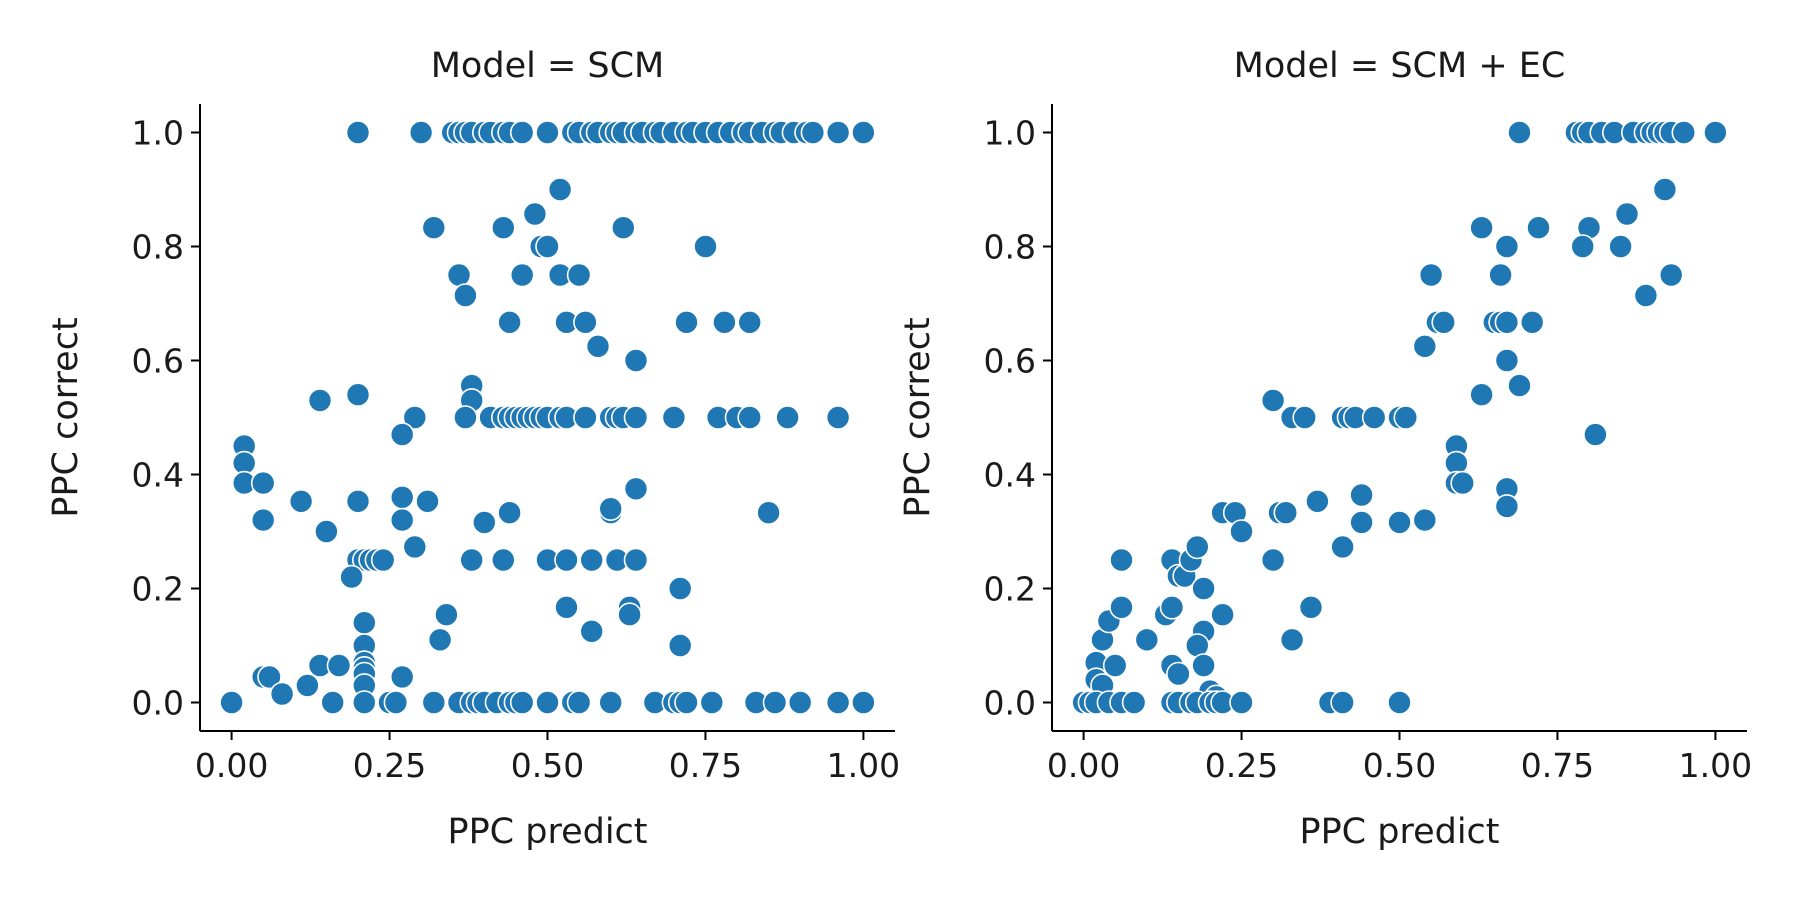  What do you see at coordinates (1010, 475) in the screenshot?
I see `y-tick-label: 0.4` at bounding box center [1010, 475].